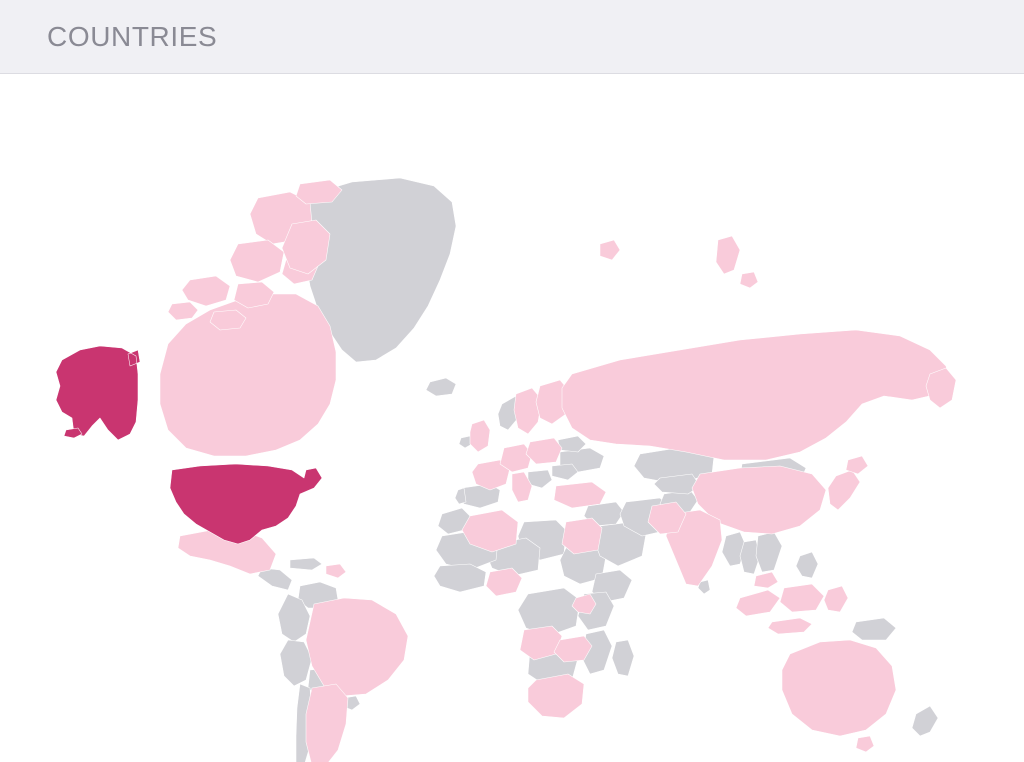 Image resolution: width=1024 pixels, height=762 pixels. I want to click on widget-header: COUNTRIES, so click(512, 37).